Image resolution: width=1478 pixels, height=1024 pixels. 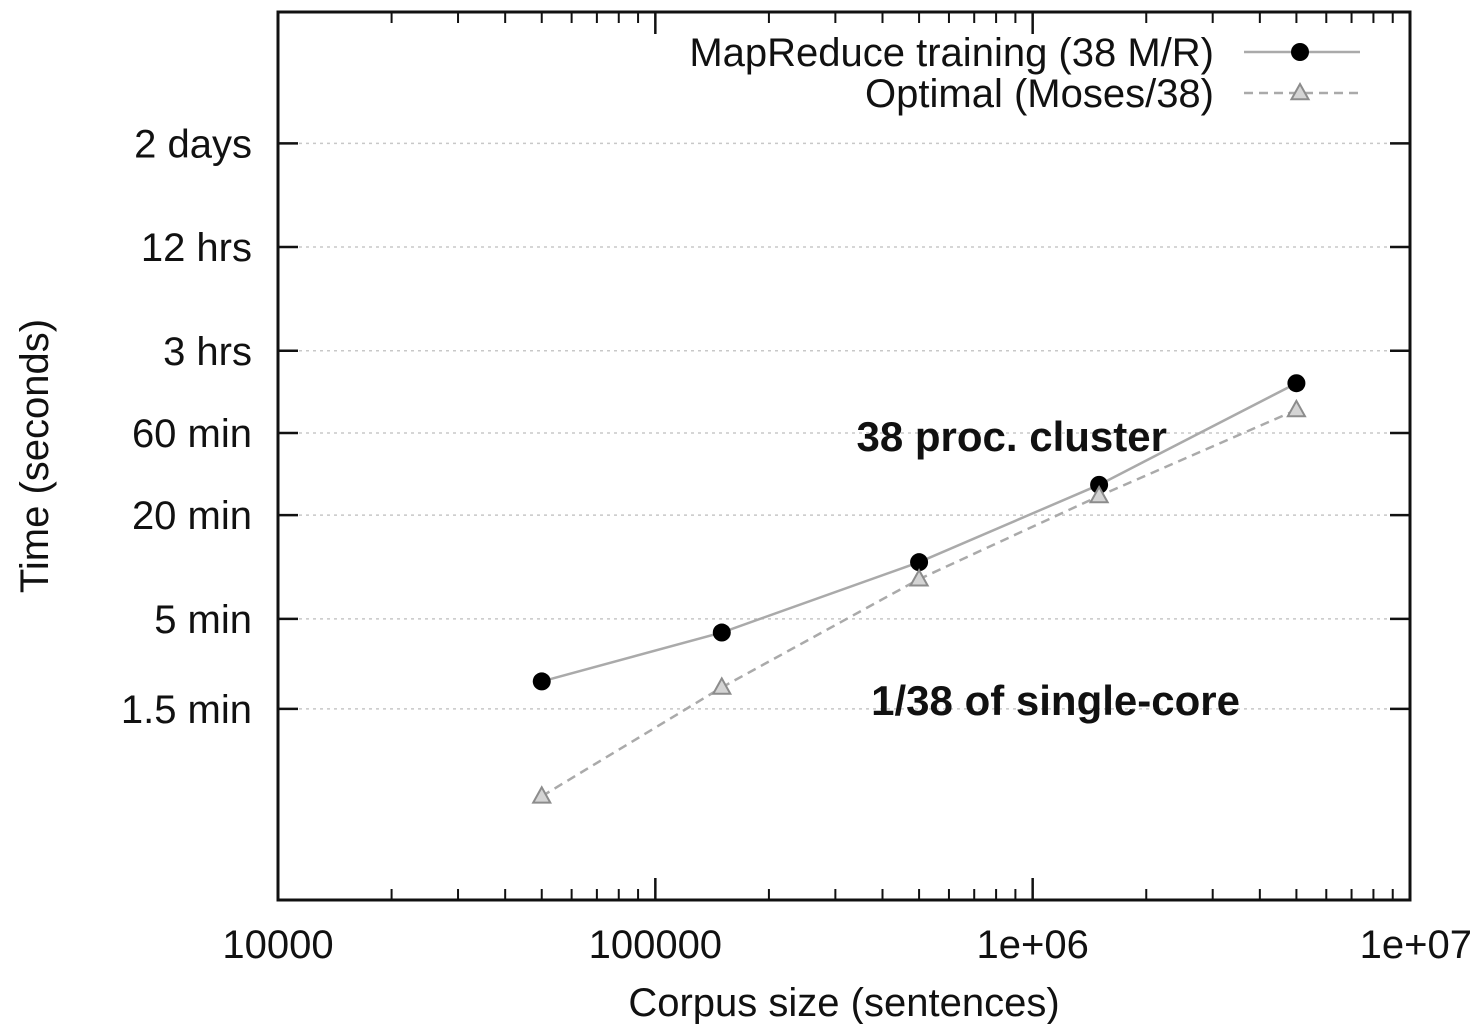 What do you see at coordinates (1300, 91) in the screenshot?
I see `legend-marker-triangle` at bounding box center [1300, 91].